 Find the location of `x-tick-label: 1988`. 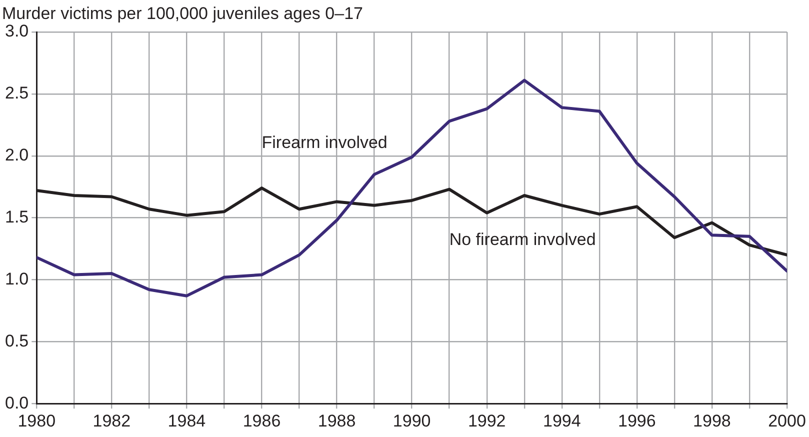

x-tick-label: 1988 is located at coordinates (337, 420).